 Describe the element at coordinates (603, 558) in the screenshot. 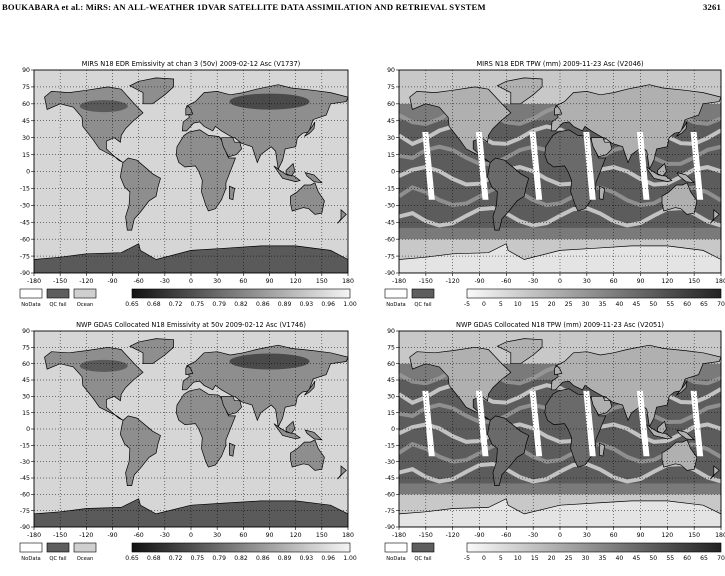

I see `colorbar-tick-label: 35` at that location.